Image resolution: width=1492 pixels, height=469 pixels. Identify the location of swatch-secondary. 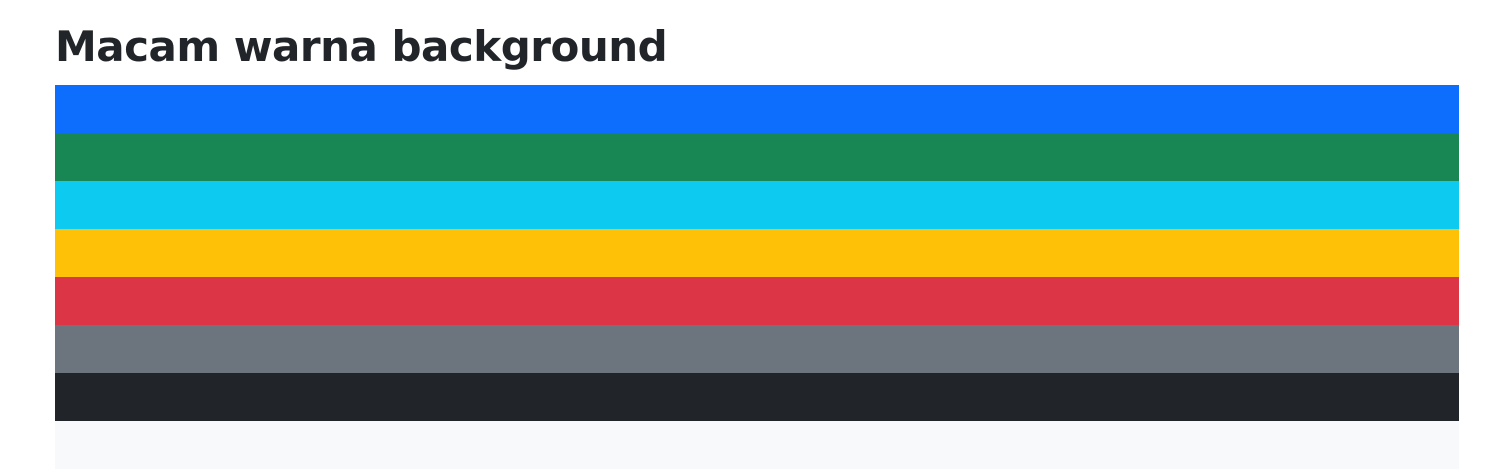
(757, 349).